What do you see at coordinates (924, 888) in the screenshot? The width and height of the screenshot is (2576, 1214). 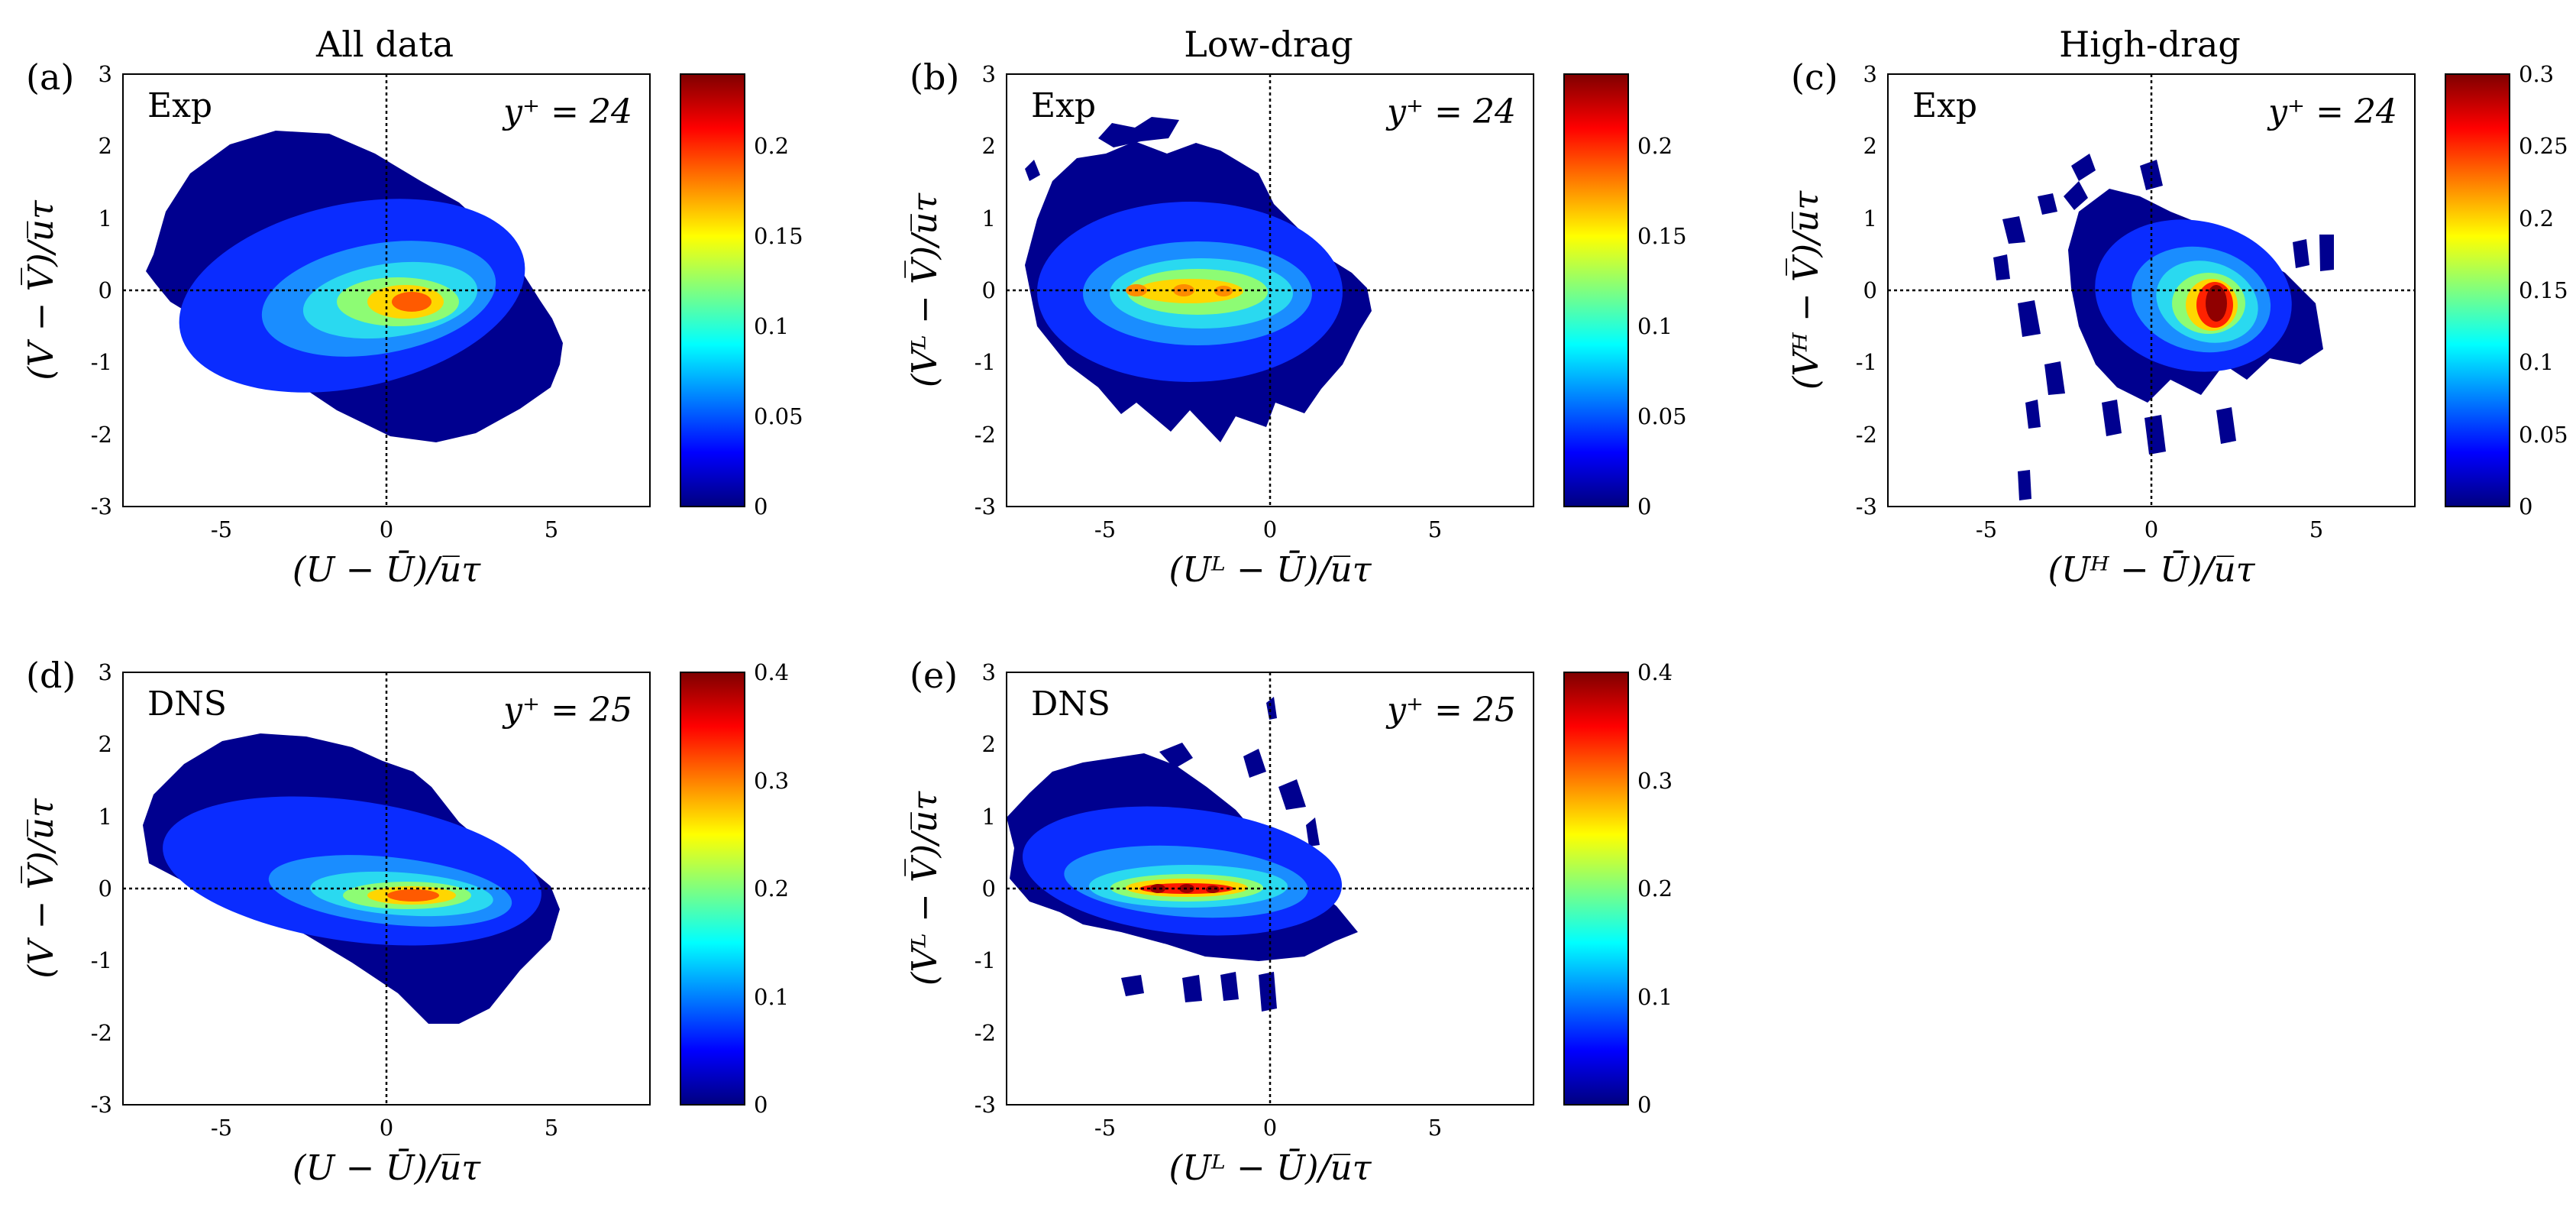 I see `y-axis-label: (Vᴸ − V̅)/u̅τ` at bounding box center [924, 888].